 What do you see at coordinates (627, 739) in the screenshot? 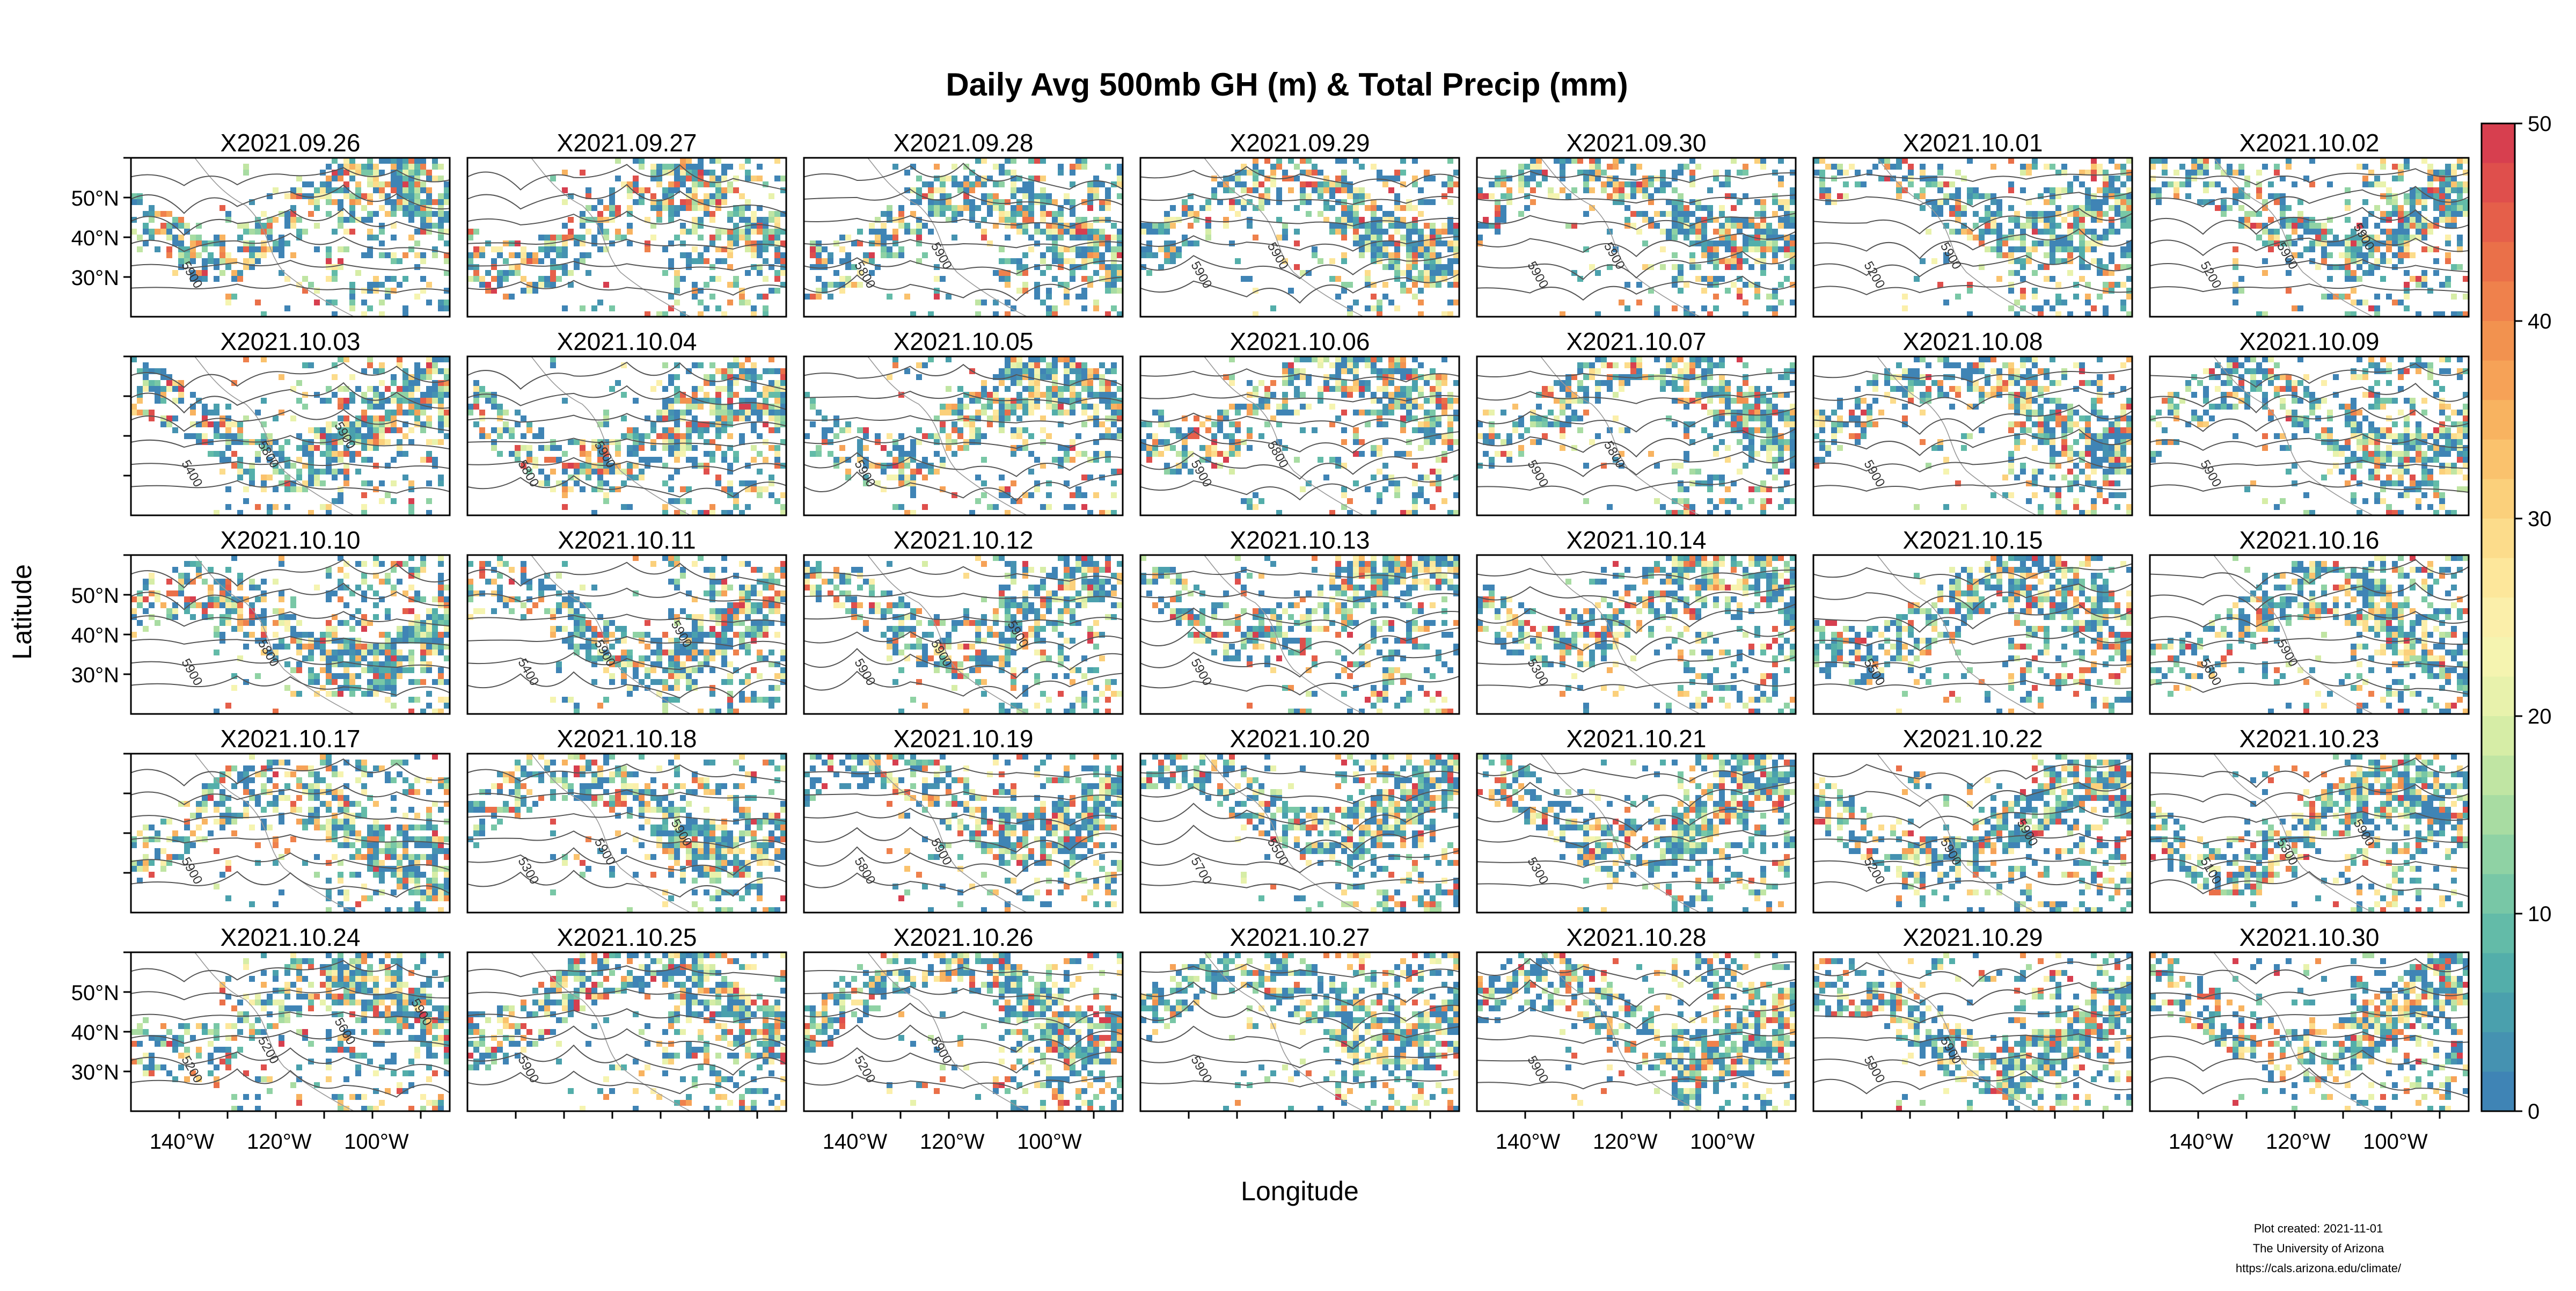
I see `panel-date-title: X2021.10.18` at bounding box center [627, 739].